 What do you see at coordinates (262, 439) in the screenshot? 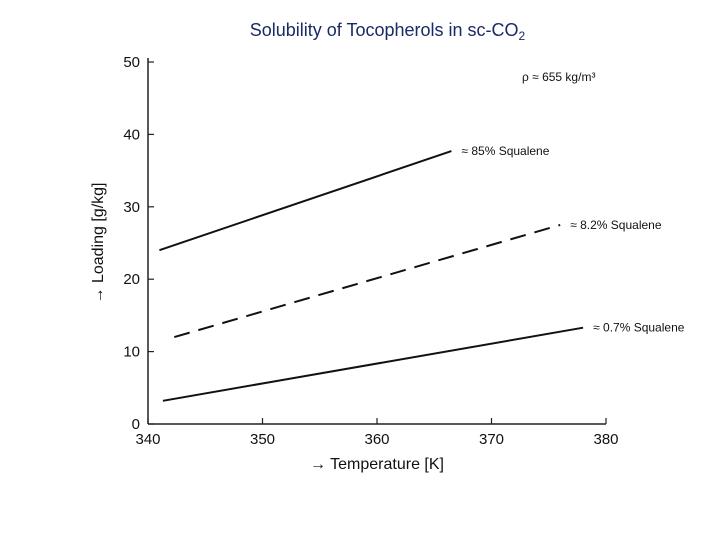
I see `x-tick-label: 350` at bounding box center [262, 439].